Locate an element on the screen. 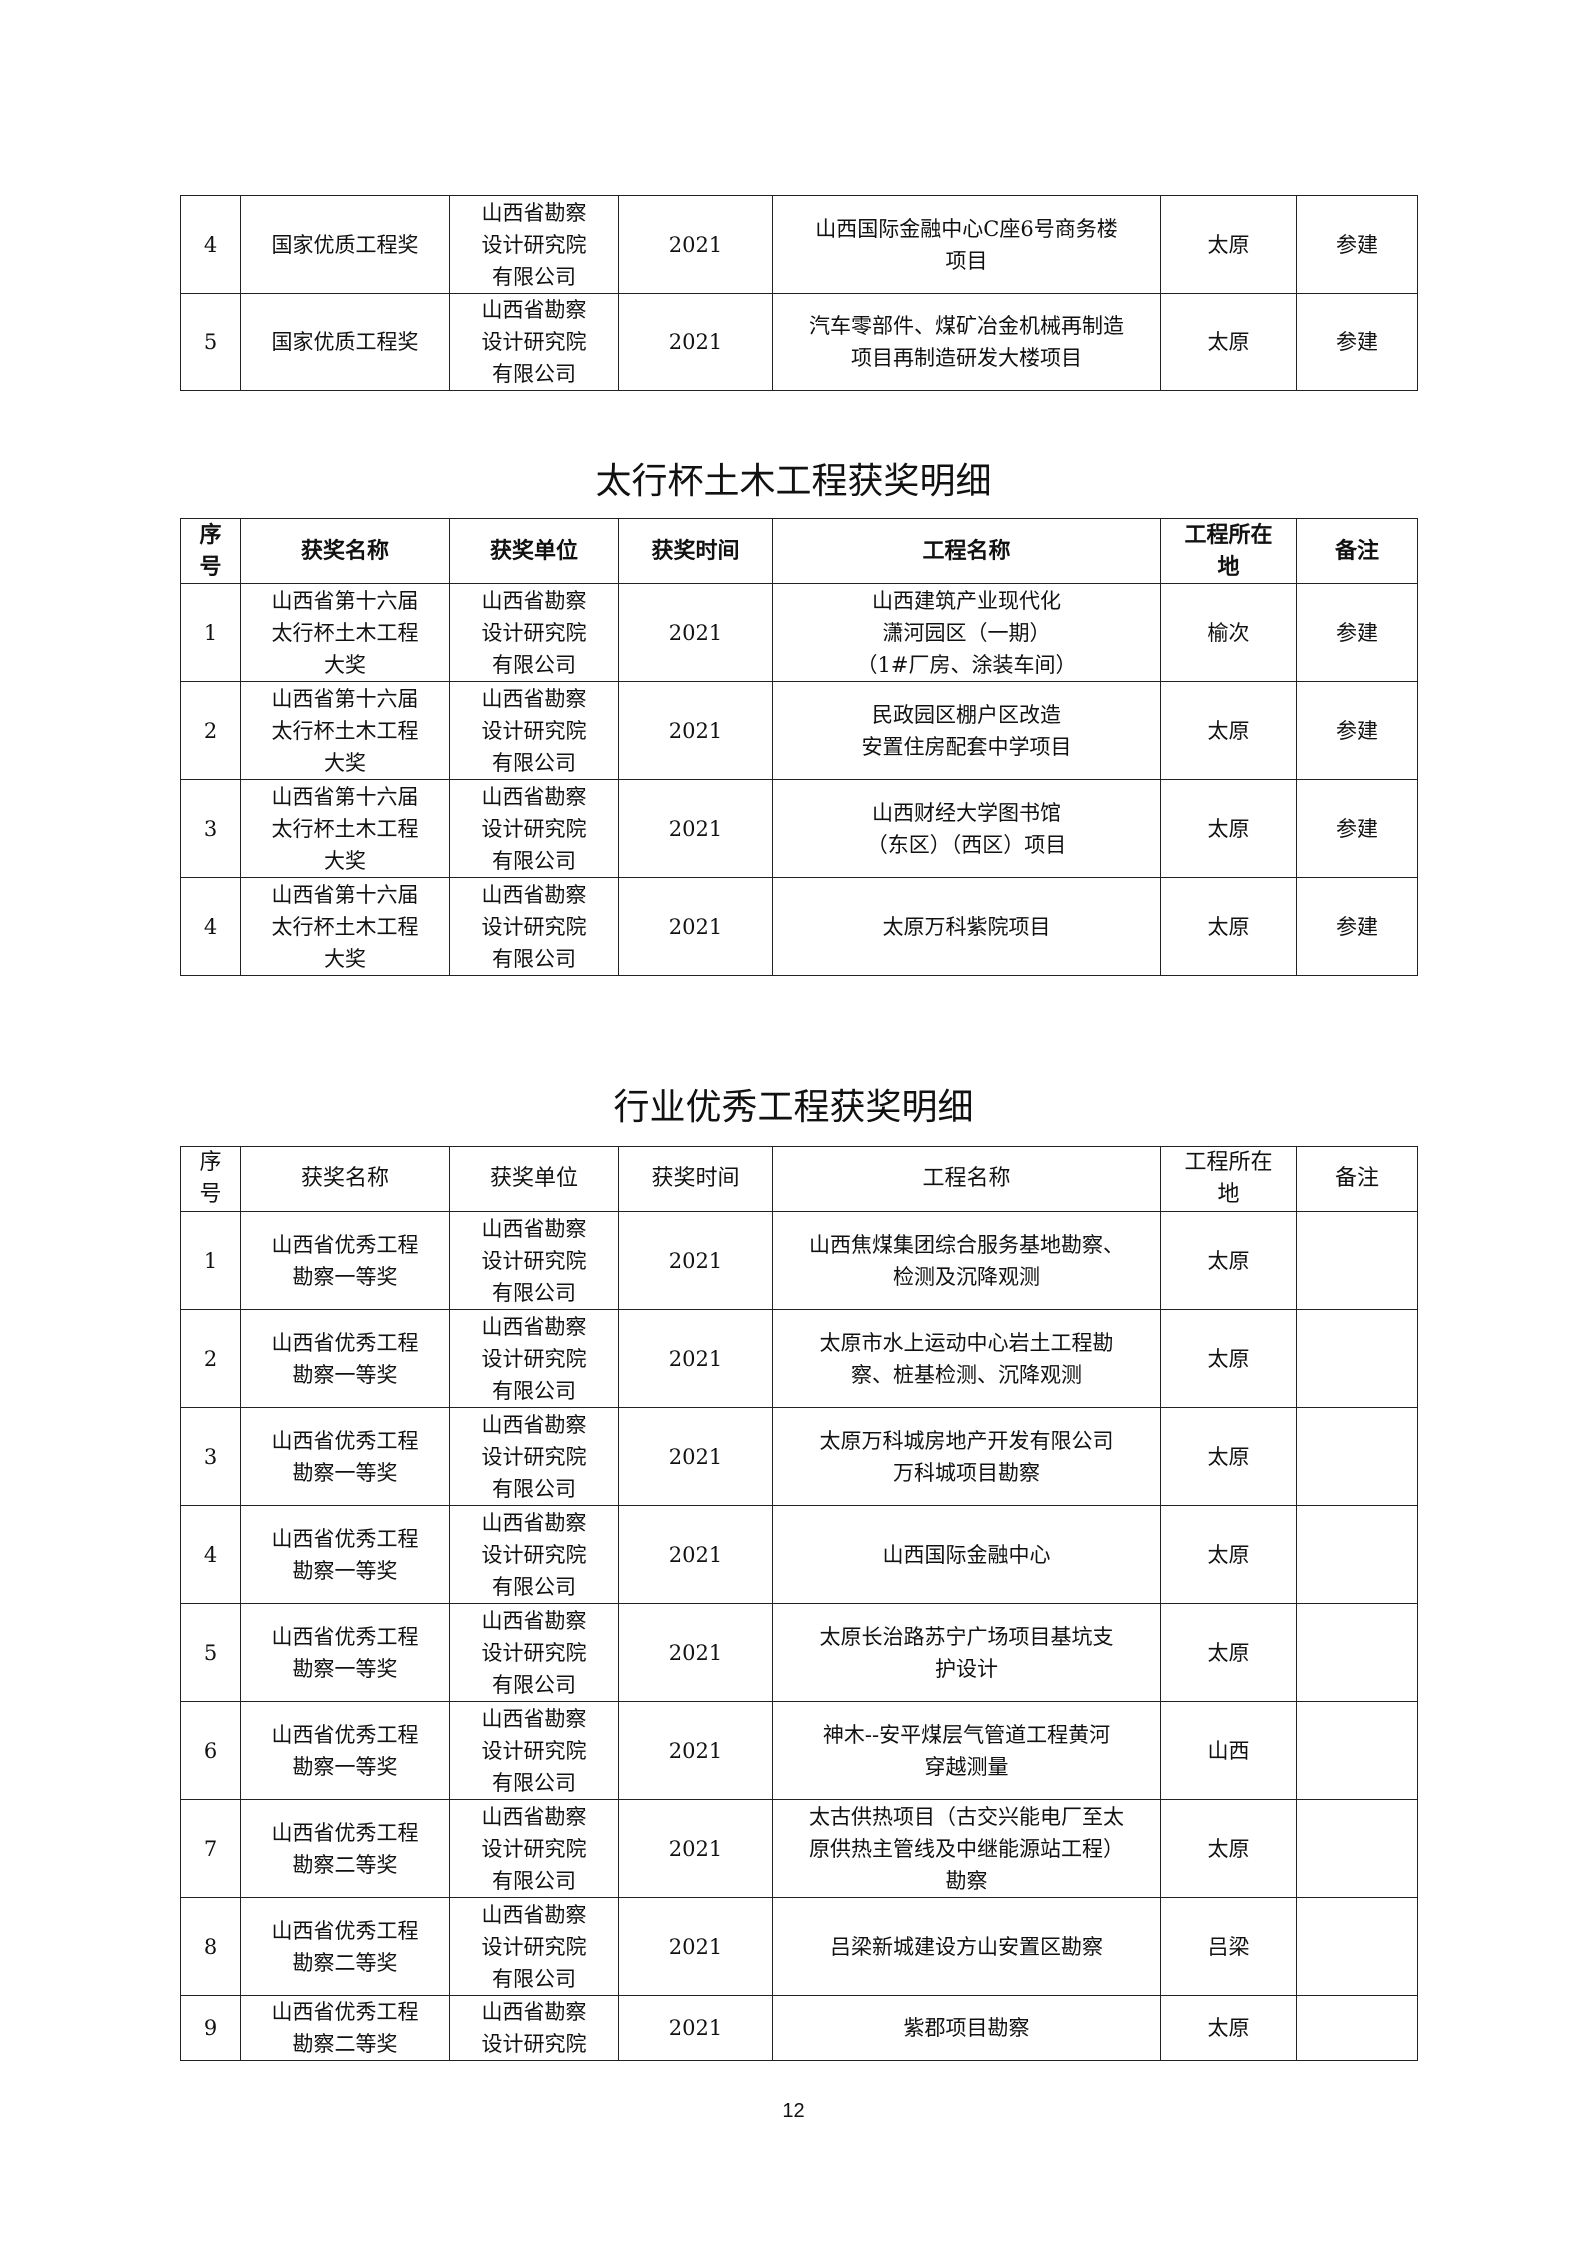 The height and width of the screenshot is (2245, 1587). column-header-location: 工程所在 地 is located at coordinates (1228, 551).